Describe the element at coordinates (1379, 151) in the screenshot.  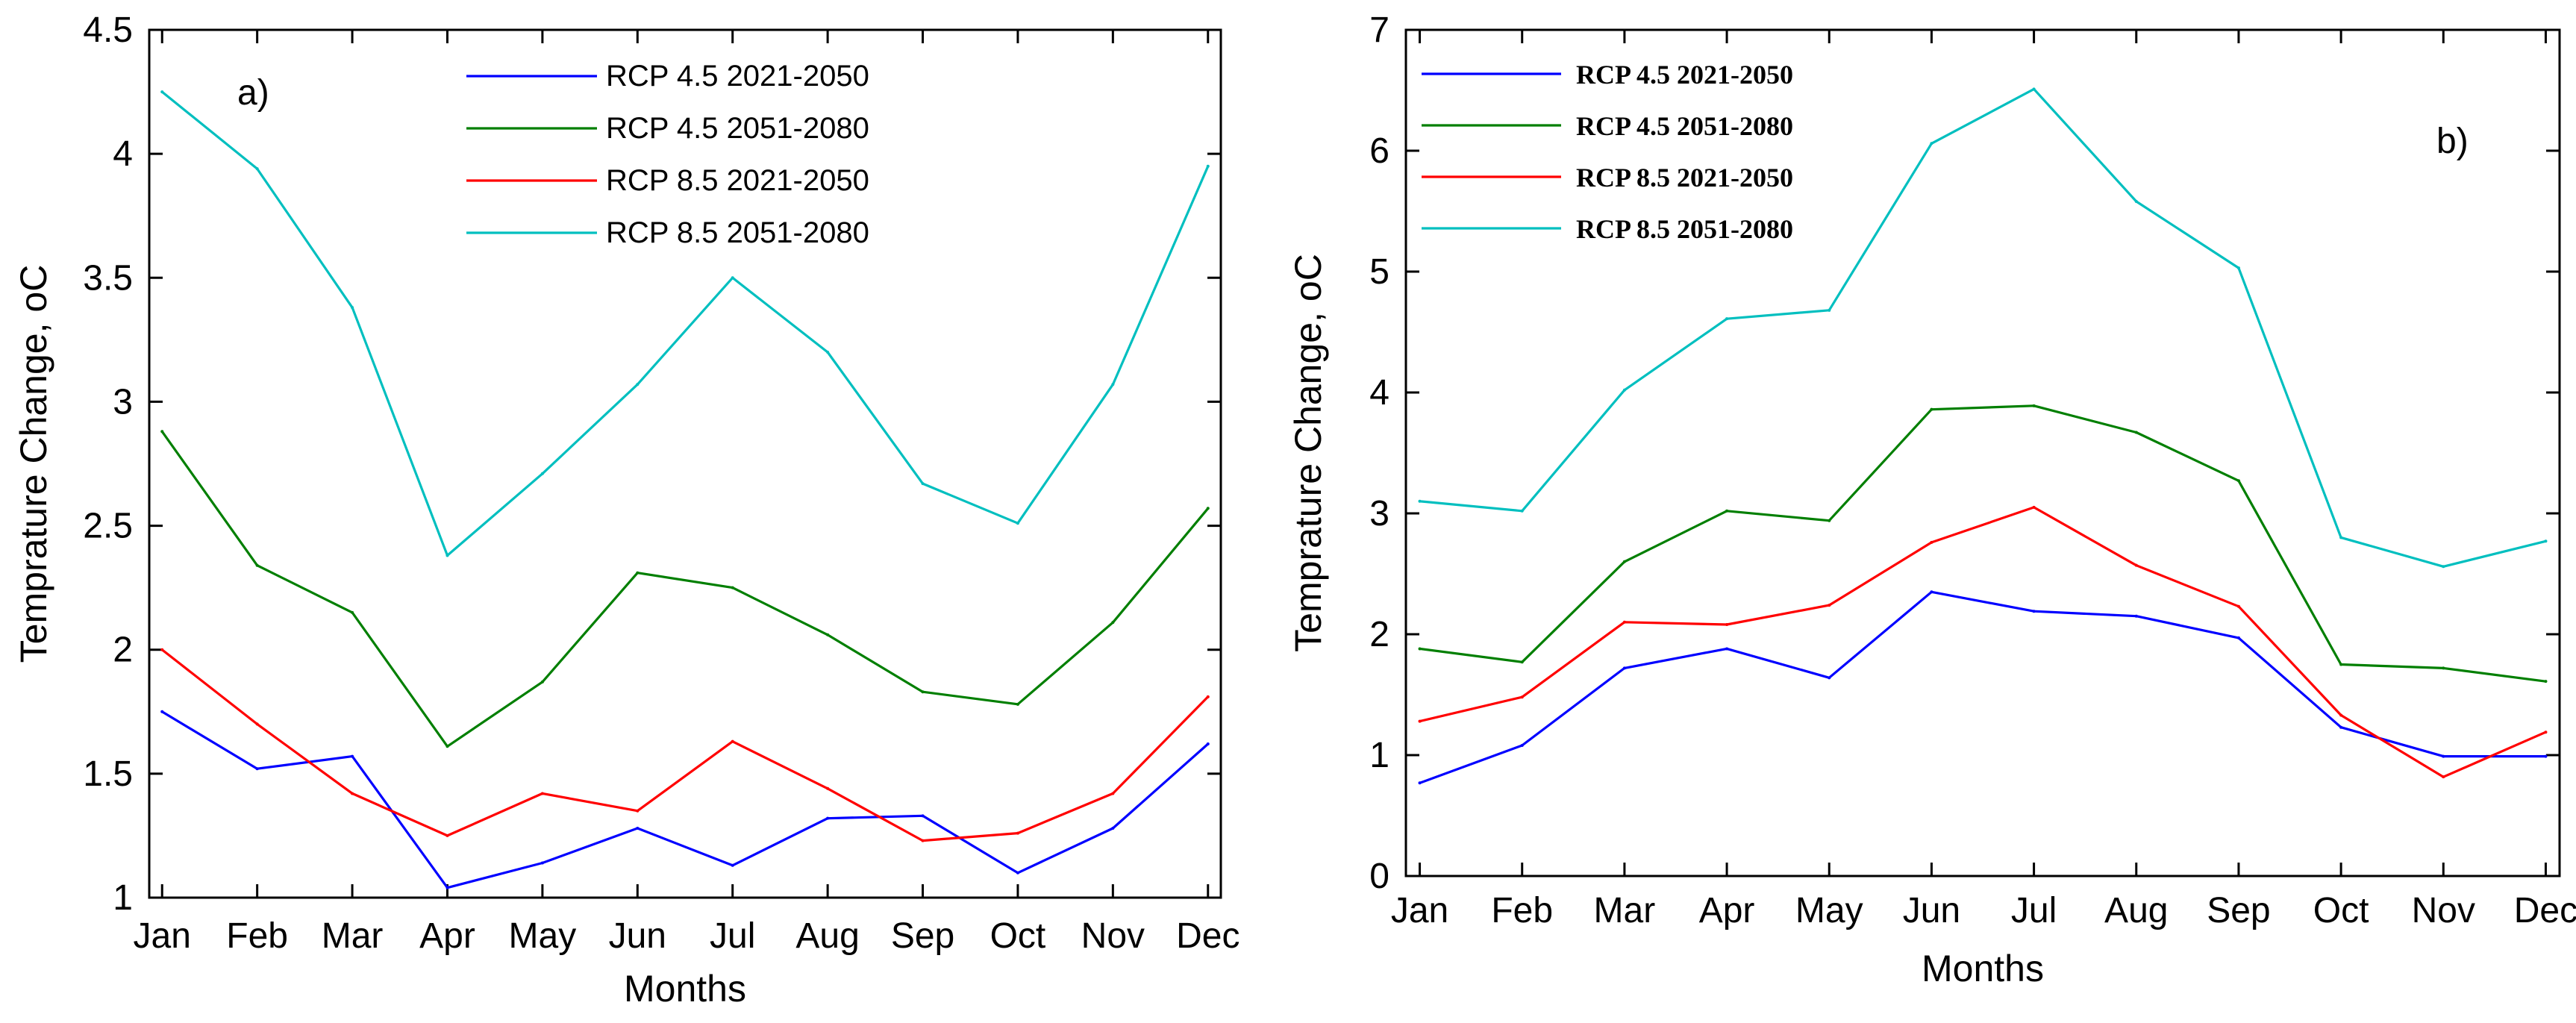
I see `y-tick-label: 6` at that location.